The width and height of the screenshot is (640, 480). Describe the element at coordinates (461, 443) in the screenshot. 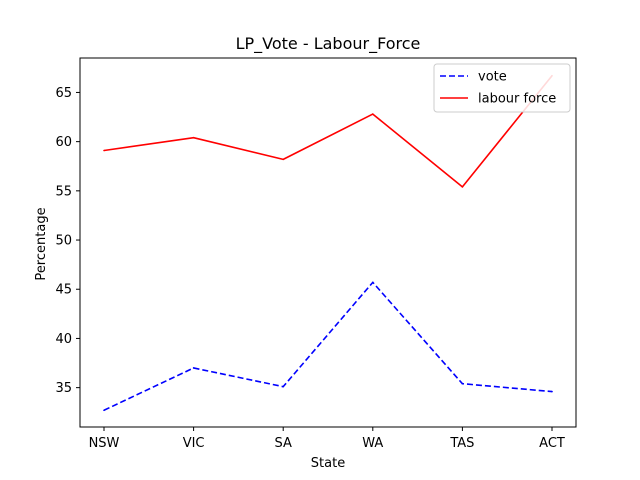

I see `x-tick-label: TAS` at that location.